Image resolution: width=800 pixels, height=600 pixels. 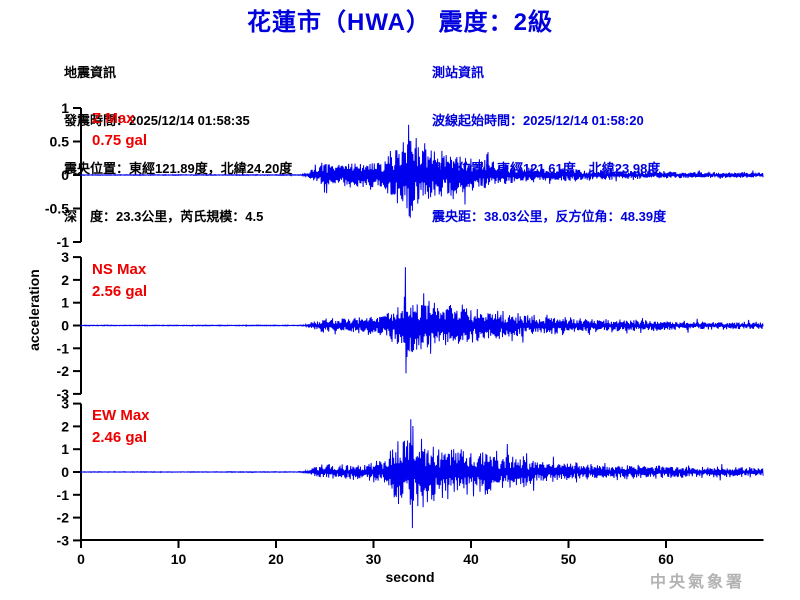 What do you see at coordinates (666, 559) in the screenshot?
I see `x-tick-label: 60` at bounding box center [666, 559].